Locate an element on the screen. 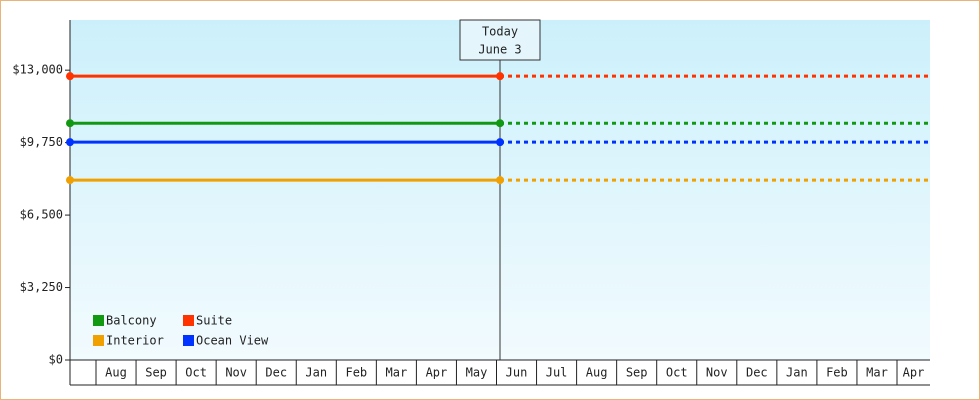 The image size is (980, 400). legend-label: Balcony is located at coordinates (131, 321).